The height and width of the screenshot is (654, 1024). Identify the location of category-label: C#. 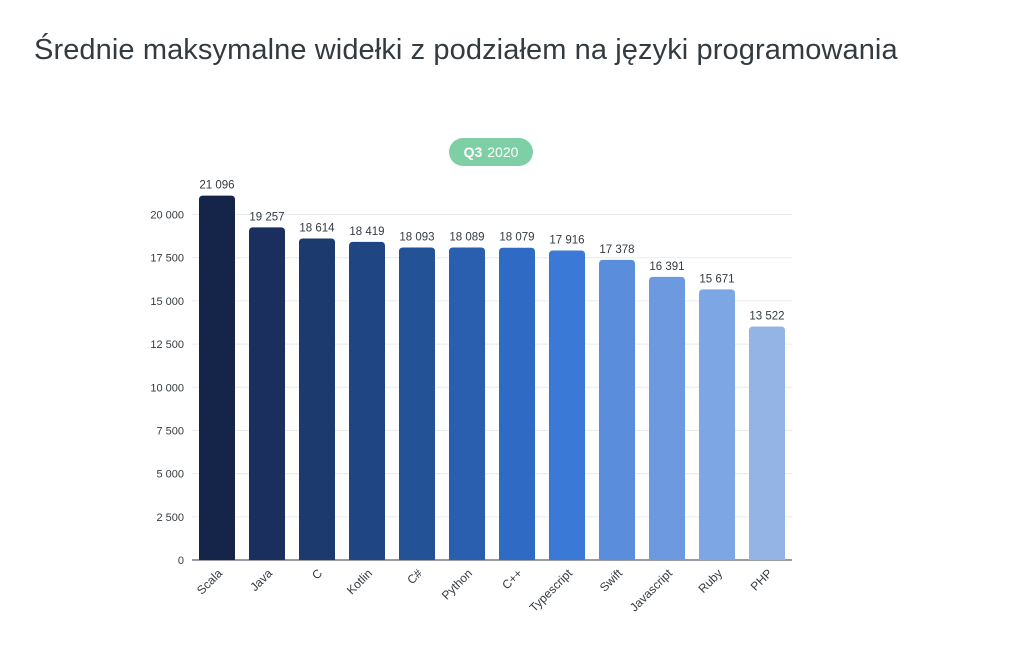
(414, 576).